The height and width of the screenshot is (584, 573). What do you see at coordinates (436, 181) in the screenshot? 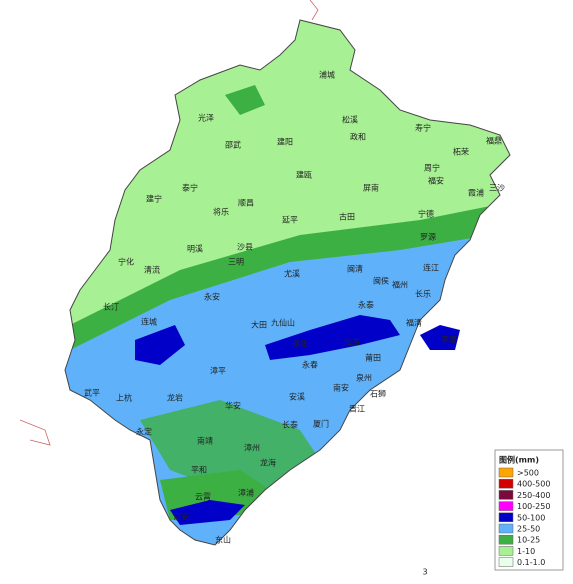
I see `place-label: 福安` at bounding box center [436, 181].